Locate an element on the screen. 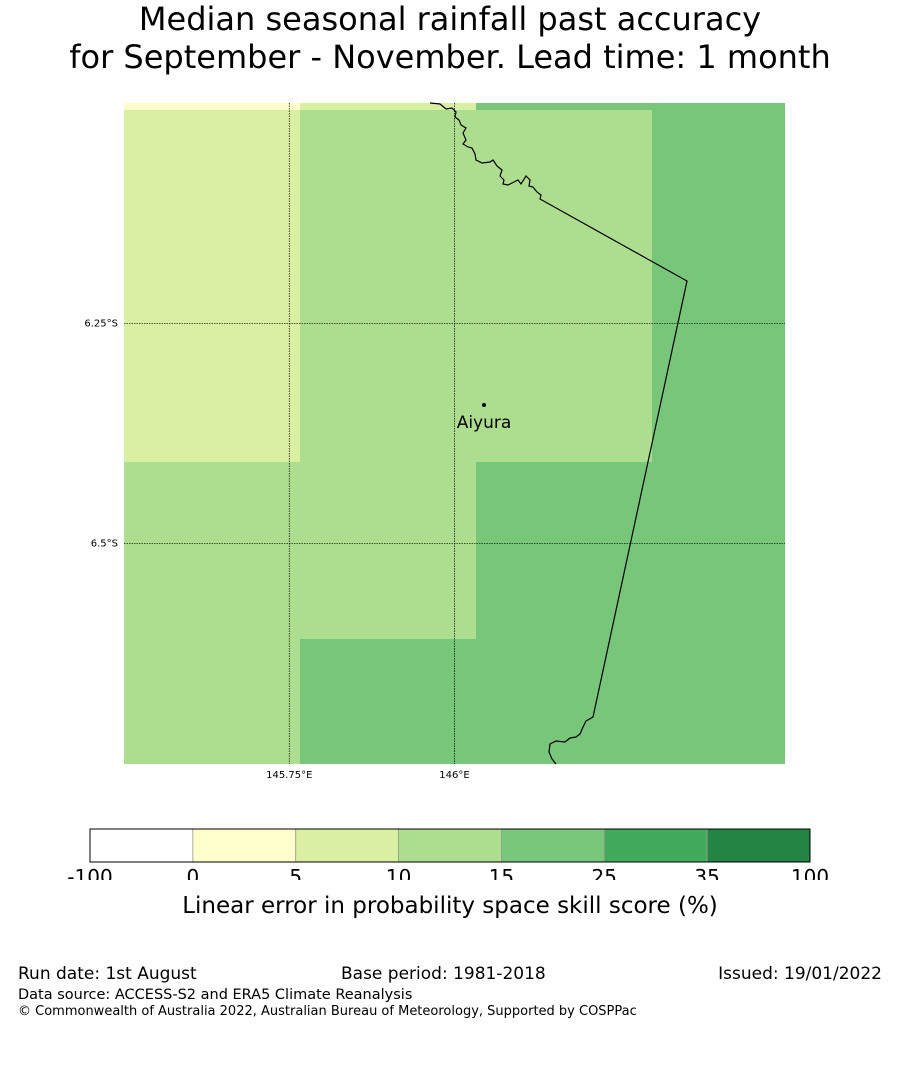 The width and height of the screenshot is (900, 1065). lat-label-6-5: 6.5°S is located at coordinates (104, 544).